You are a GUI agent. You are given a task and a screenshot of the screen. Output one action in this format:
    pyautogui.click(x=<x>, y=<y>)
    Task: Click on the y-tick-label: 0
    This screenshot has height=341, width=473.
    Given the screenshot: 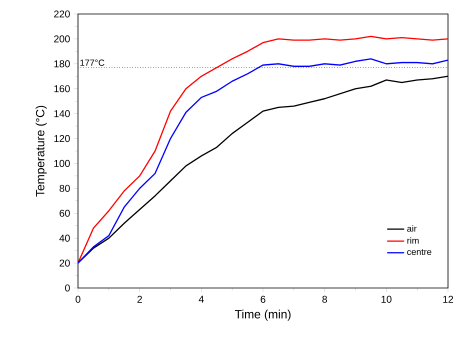 What is the action you would take?
    pyautogui.click(x=67, y=288)
    